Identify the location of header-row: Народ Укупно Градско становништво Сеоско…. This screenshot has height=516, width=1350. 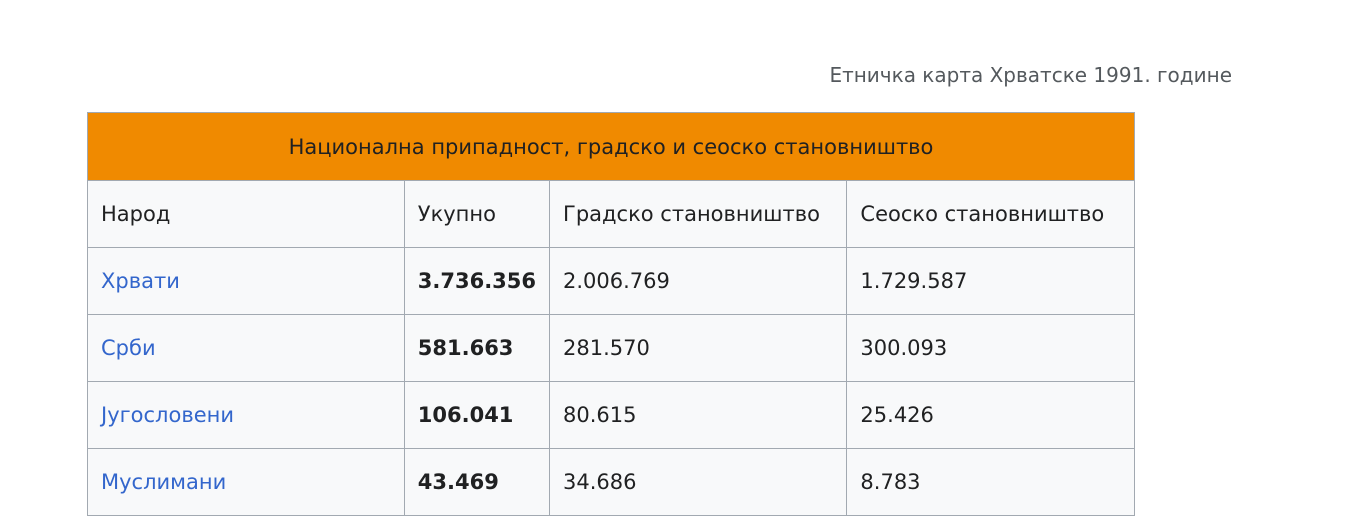
(611, 214).